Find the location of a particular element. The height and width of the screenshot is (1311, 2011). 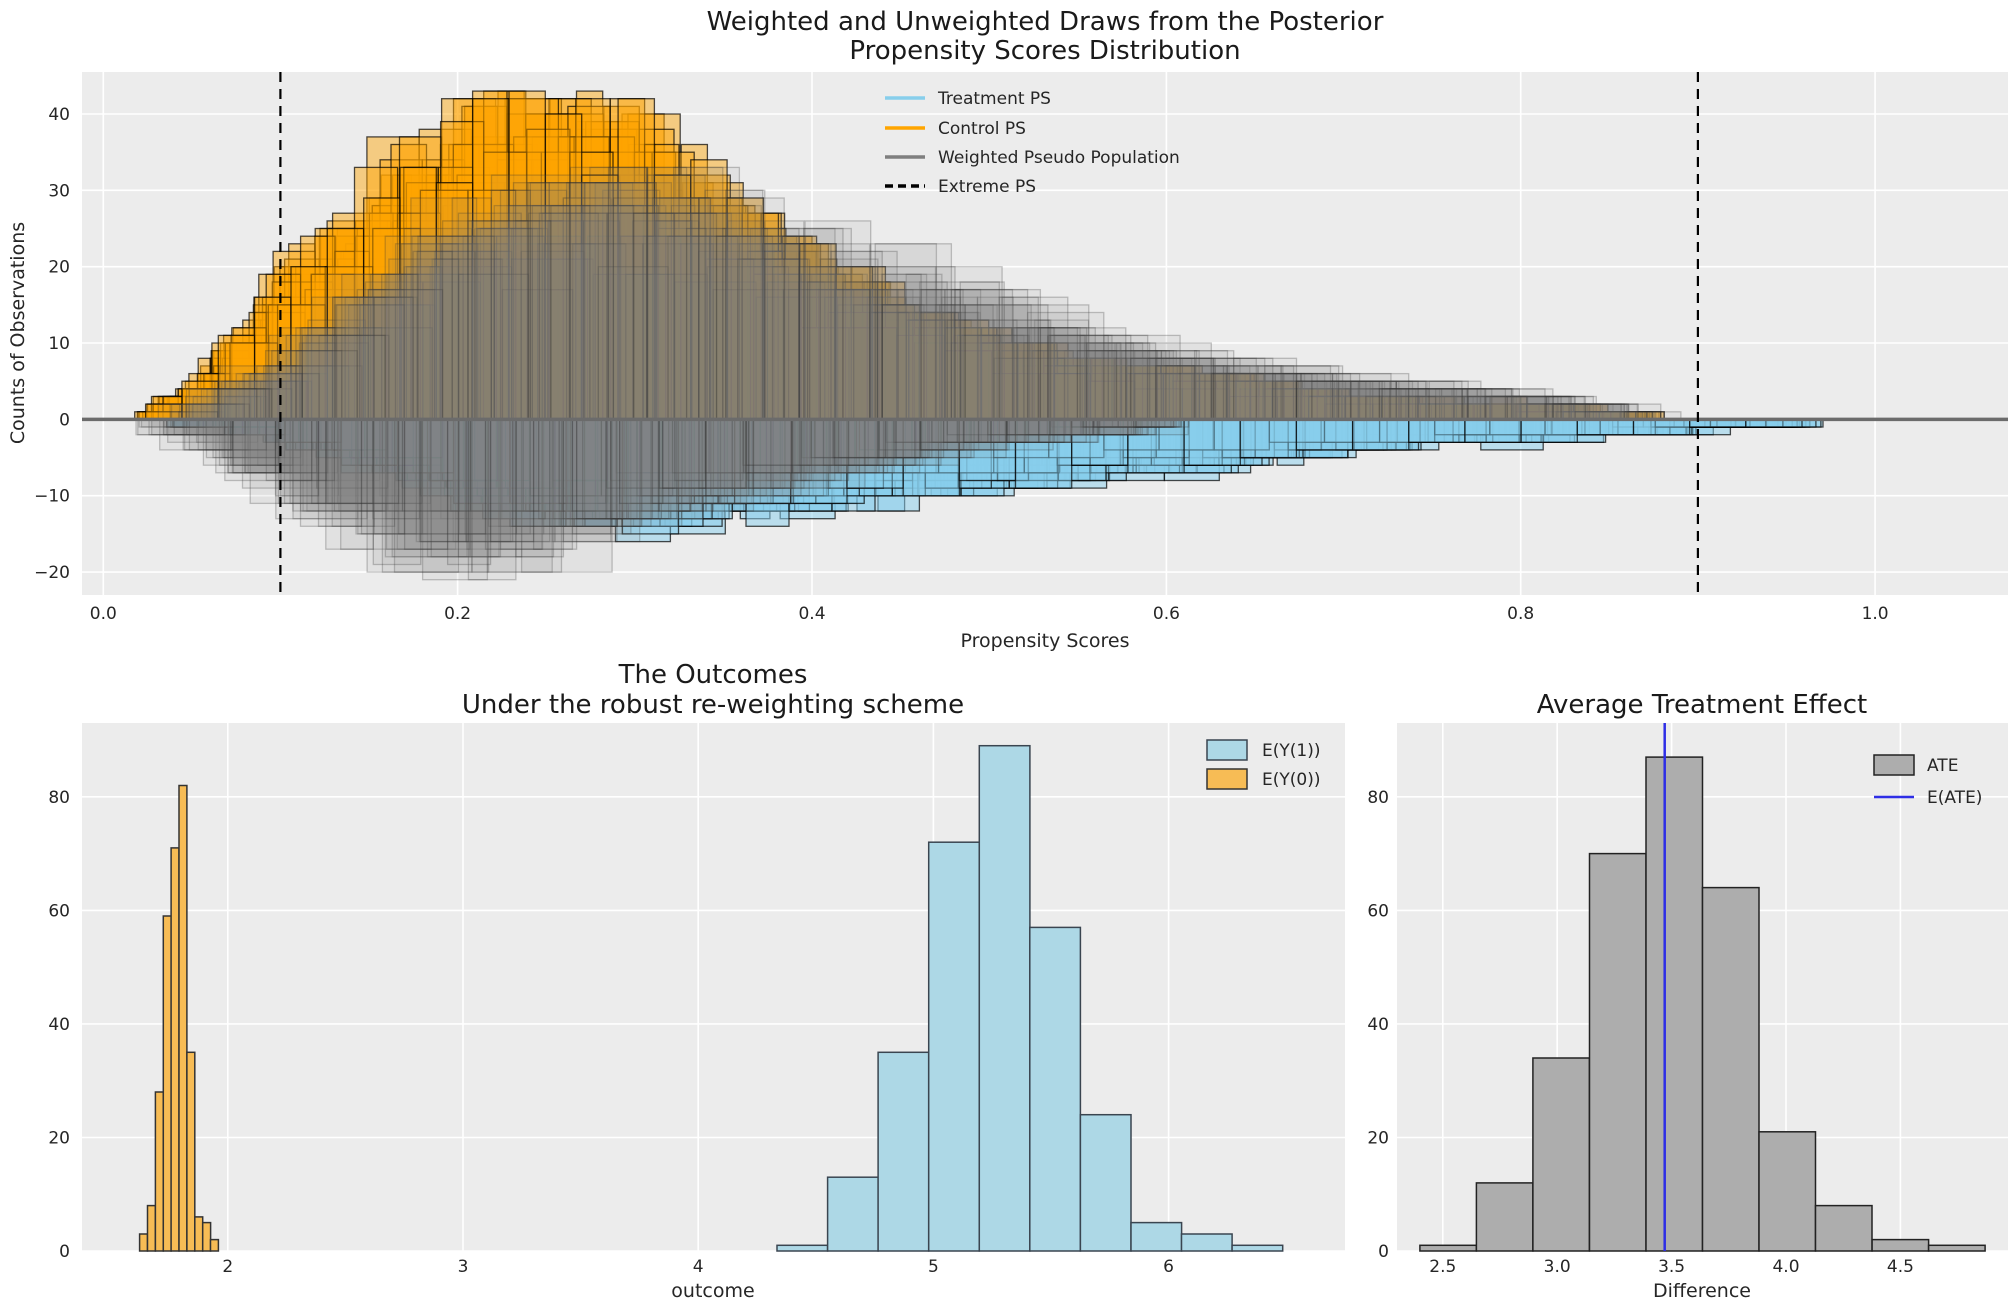

x-tick-label: 3.0 is located at coordinates (1557, 1267).